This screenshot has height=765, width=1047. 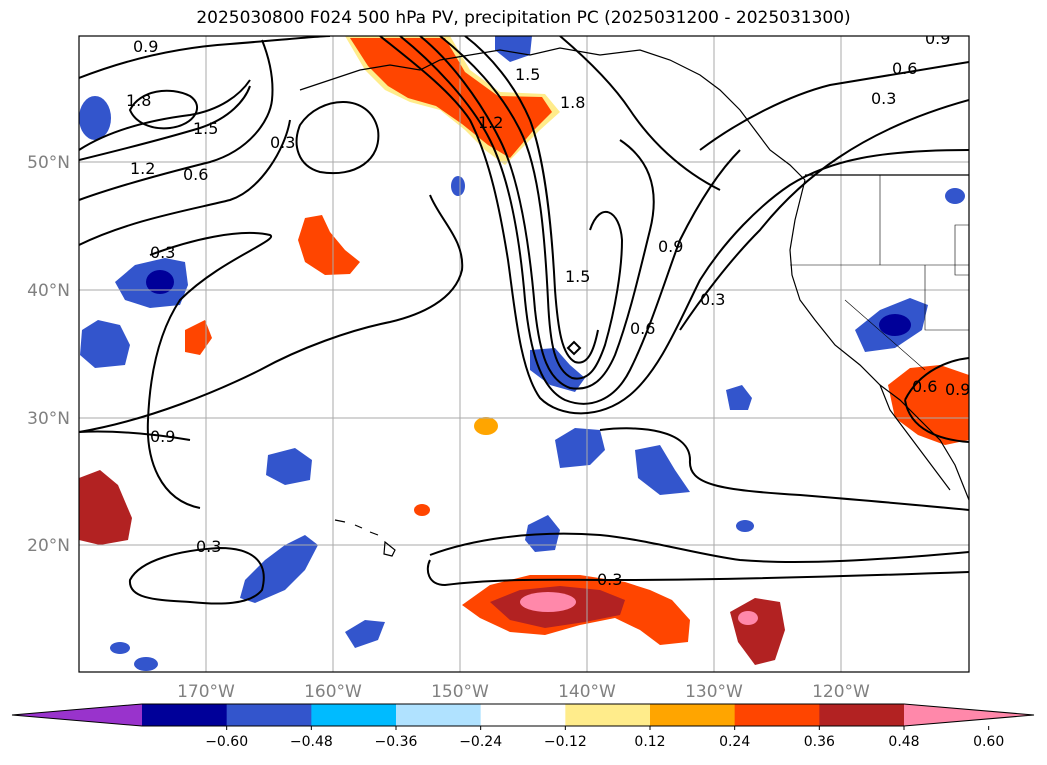 I want to click on islands-hawaii, so click(x=365, y=538).